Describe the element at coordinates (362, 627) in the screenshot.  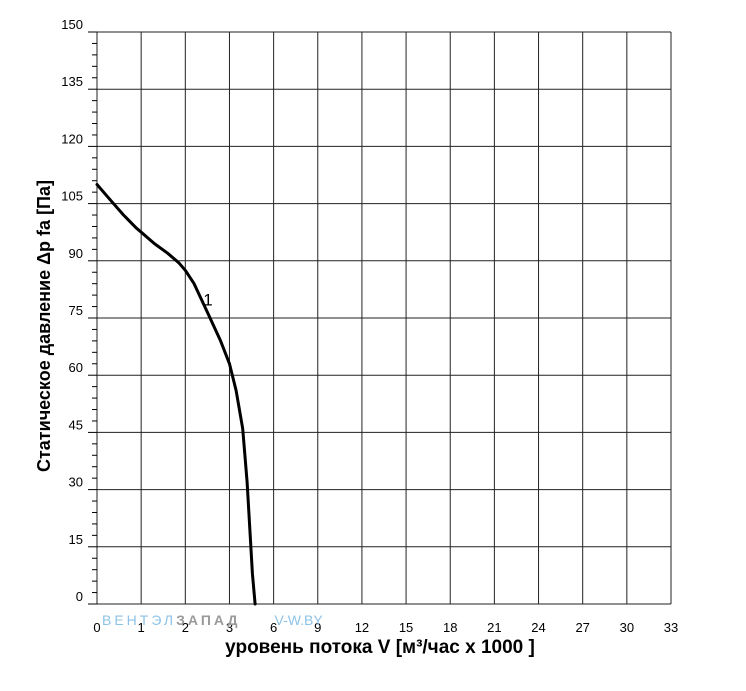
I see `x-tick-label: 12` at that location.